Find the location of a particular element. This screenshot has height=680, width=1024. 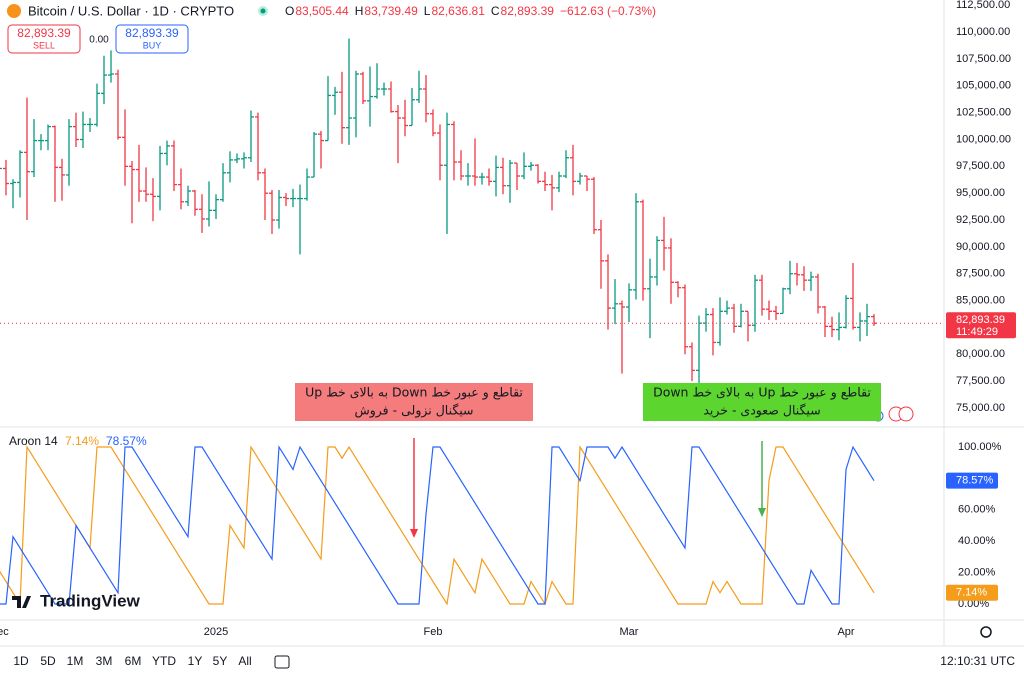

y-tick-label: 95,000.00 is located at coordinates (980, 193).